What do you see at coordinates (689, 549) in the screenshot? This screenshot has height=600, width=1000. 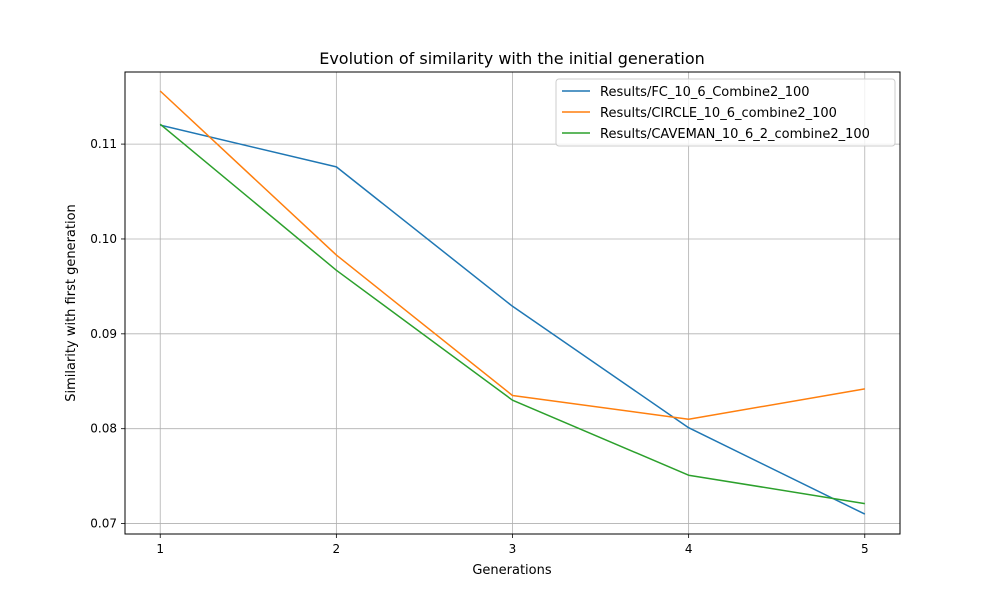 I see `x-tick-label: 4` at bounding box center [689, 549].